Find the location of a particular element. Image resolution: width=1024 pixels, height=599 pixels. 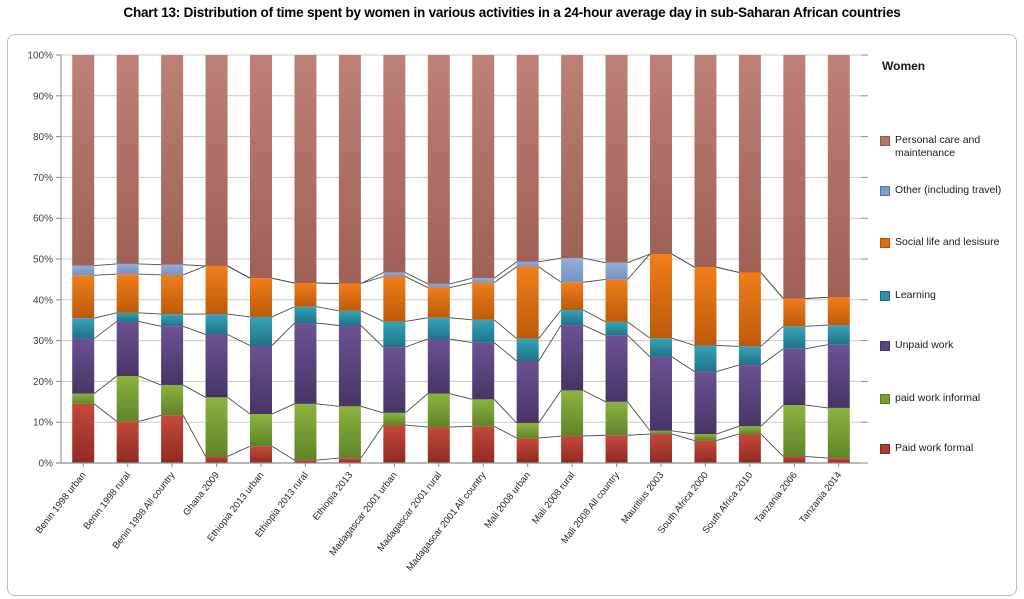

y-axis-label: 80% is located at coordinates (43, 137).